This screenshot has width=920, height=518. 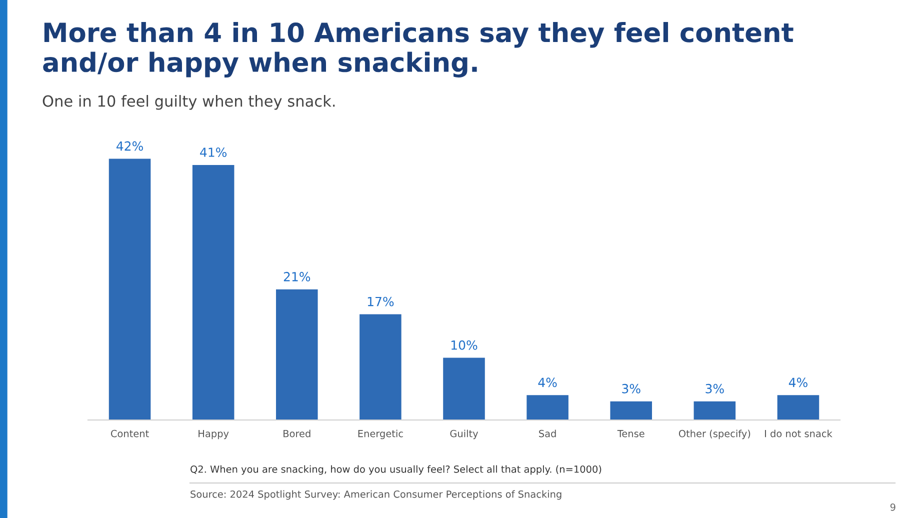 I want to click on text: Q2. When you are snacking, how do you usually feel? Select all that apply. (n=1000), so click(x=396, y=470).